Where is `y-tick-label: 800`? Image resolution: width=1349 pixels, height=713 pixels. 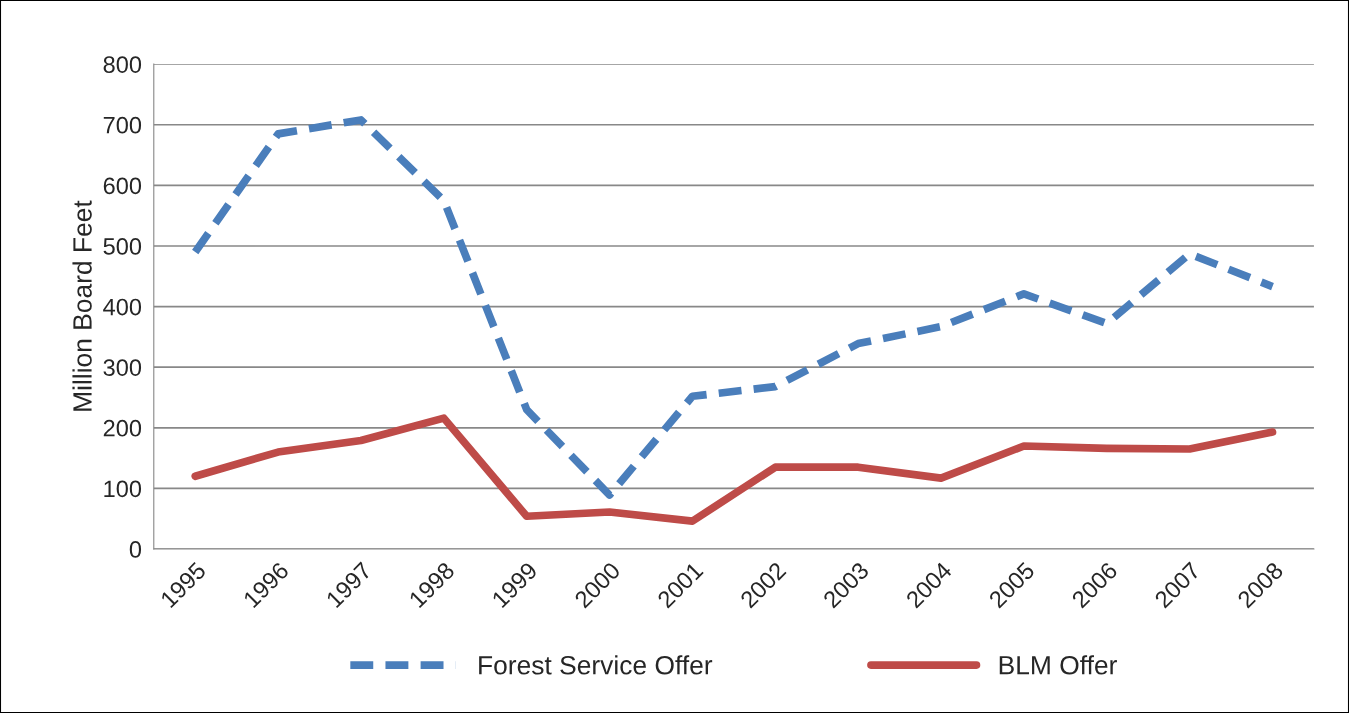
y-tick-label: 800 is located at coordinates (122, 64).